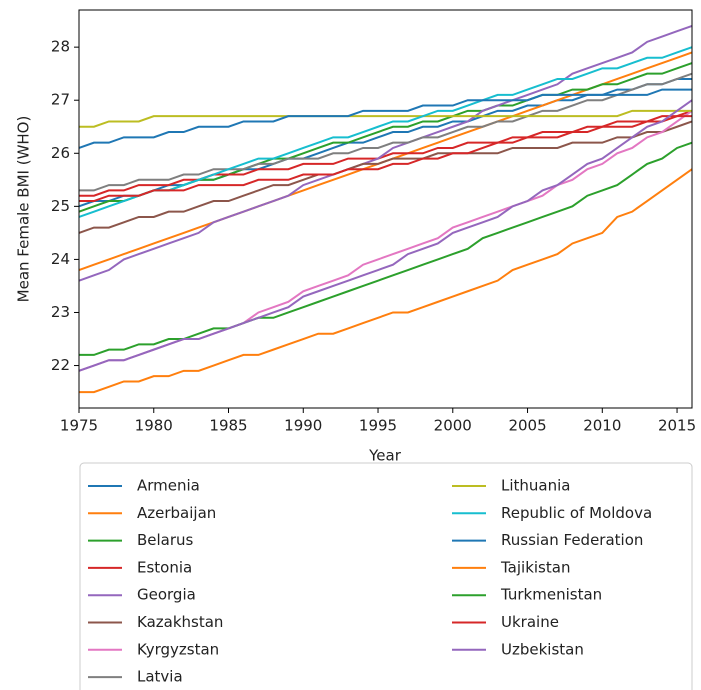 The width and height of the screenshot is (701, 690). Describe the element at coordinates (303, 426) in the screenshot. I see `x-tick-label: 1990` at that location.